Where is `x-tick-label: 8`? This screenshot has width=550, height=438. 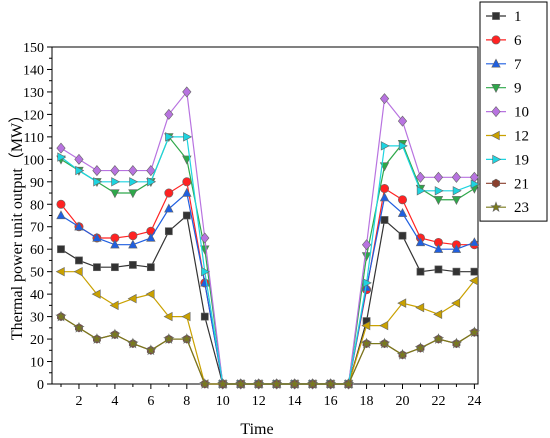 x-tick-label: 8 is located at coordinates (186, 401).